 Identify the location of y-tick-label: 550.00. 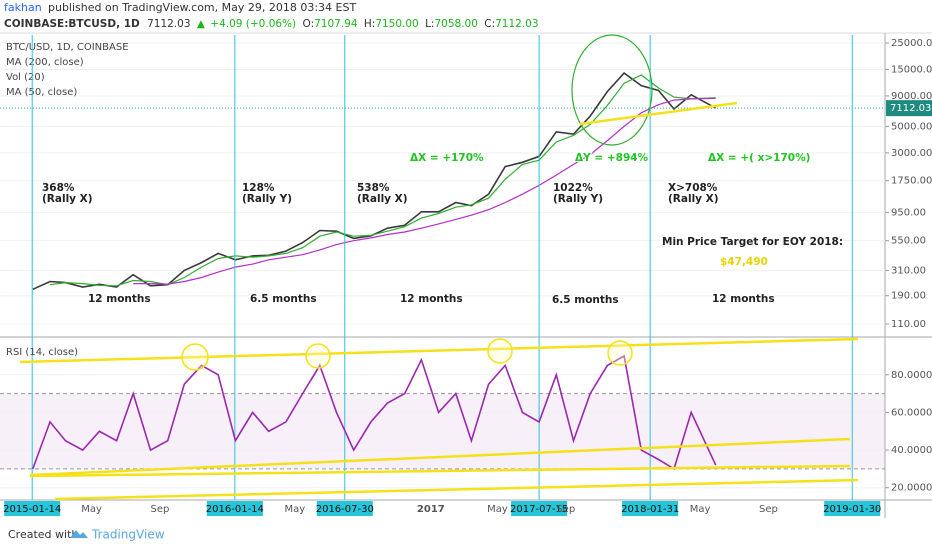
(908, 241).